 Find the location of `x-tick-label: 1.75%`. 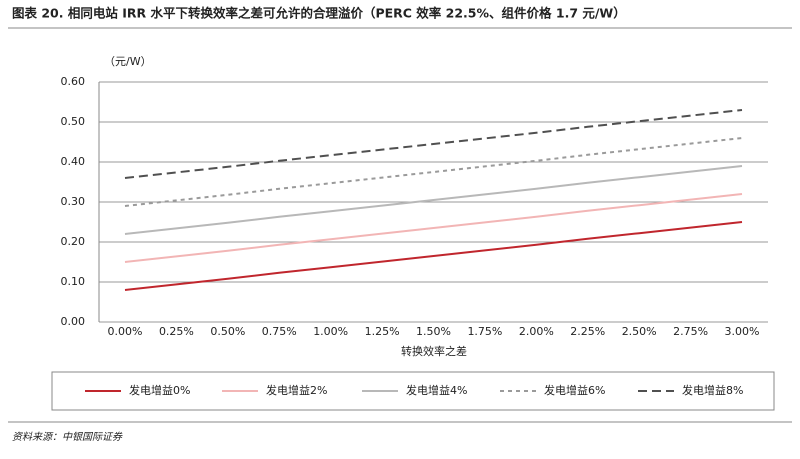

x-tick-label: 1.75% is located at coordinates (484, 331).